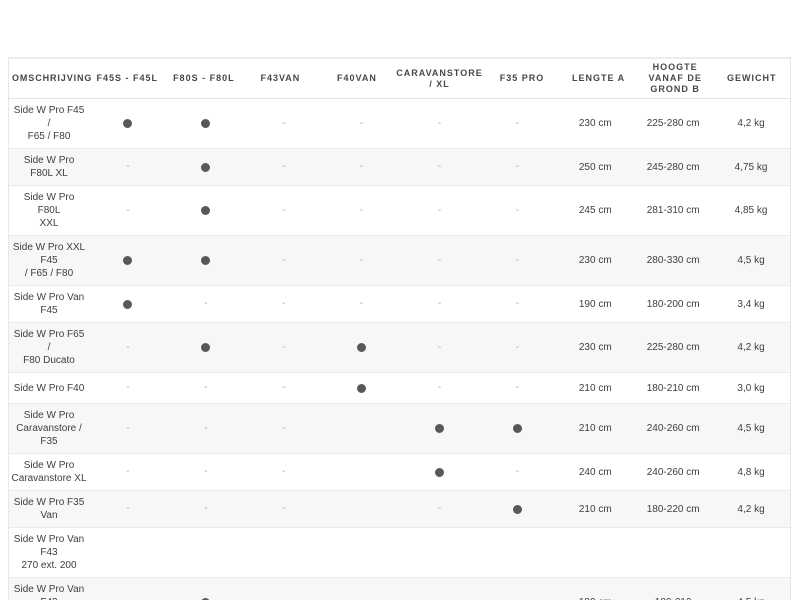 This screenshot has height=600, width=800. I want to click on value-cell: 180-210 cm, so click(673, 388).